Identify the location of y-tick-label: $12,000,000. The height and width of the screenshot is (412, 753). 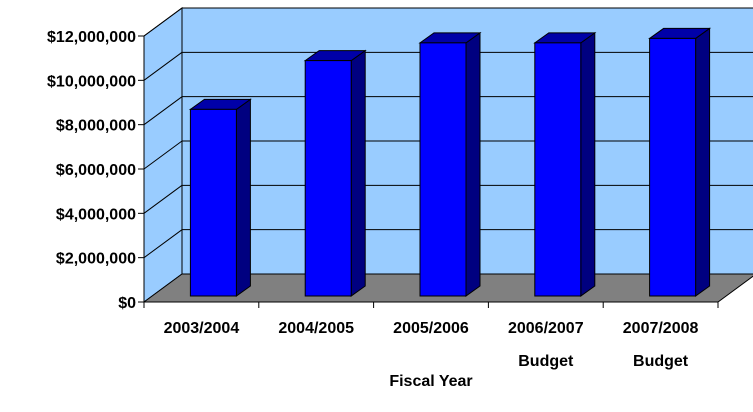
(91, 37).